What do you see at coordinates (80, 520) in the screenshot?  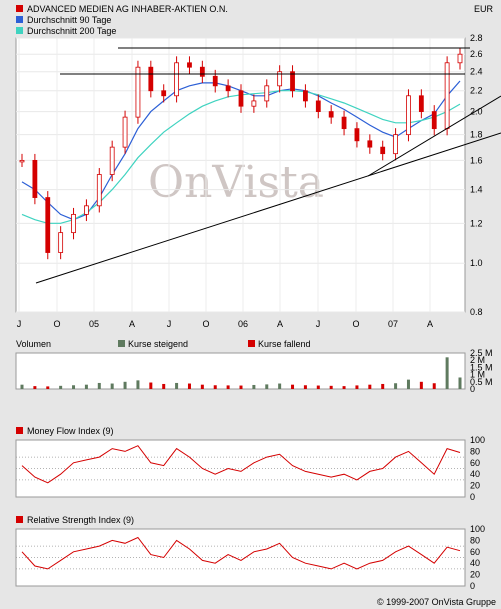 I see `rsi-title: Relative Strength Index (9)` at bounding box center [80, 520].